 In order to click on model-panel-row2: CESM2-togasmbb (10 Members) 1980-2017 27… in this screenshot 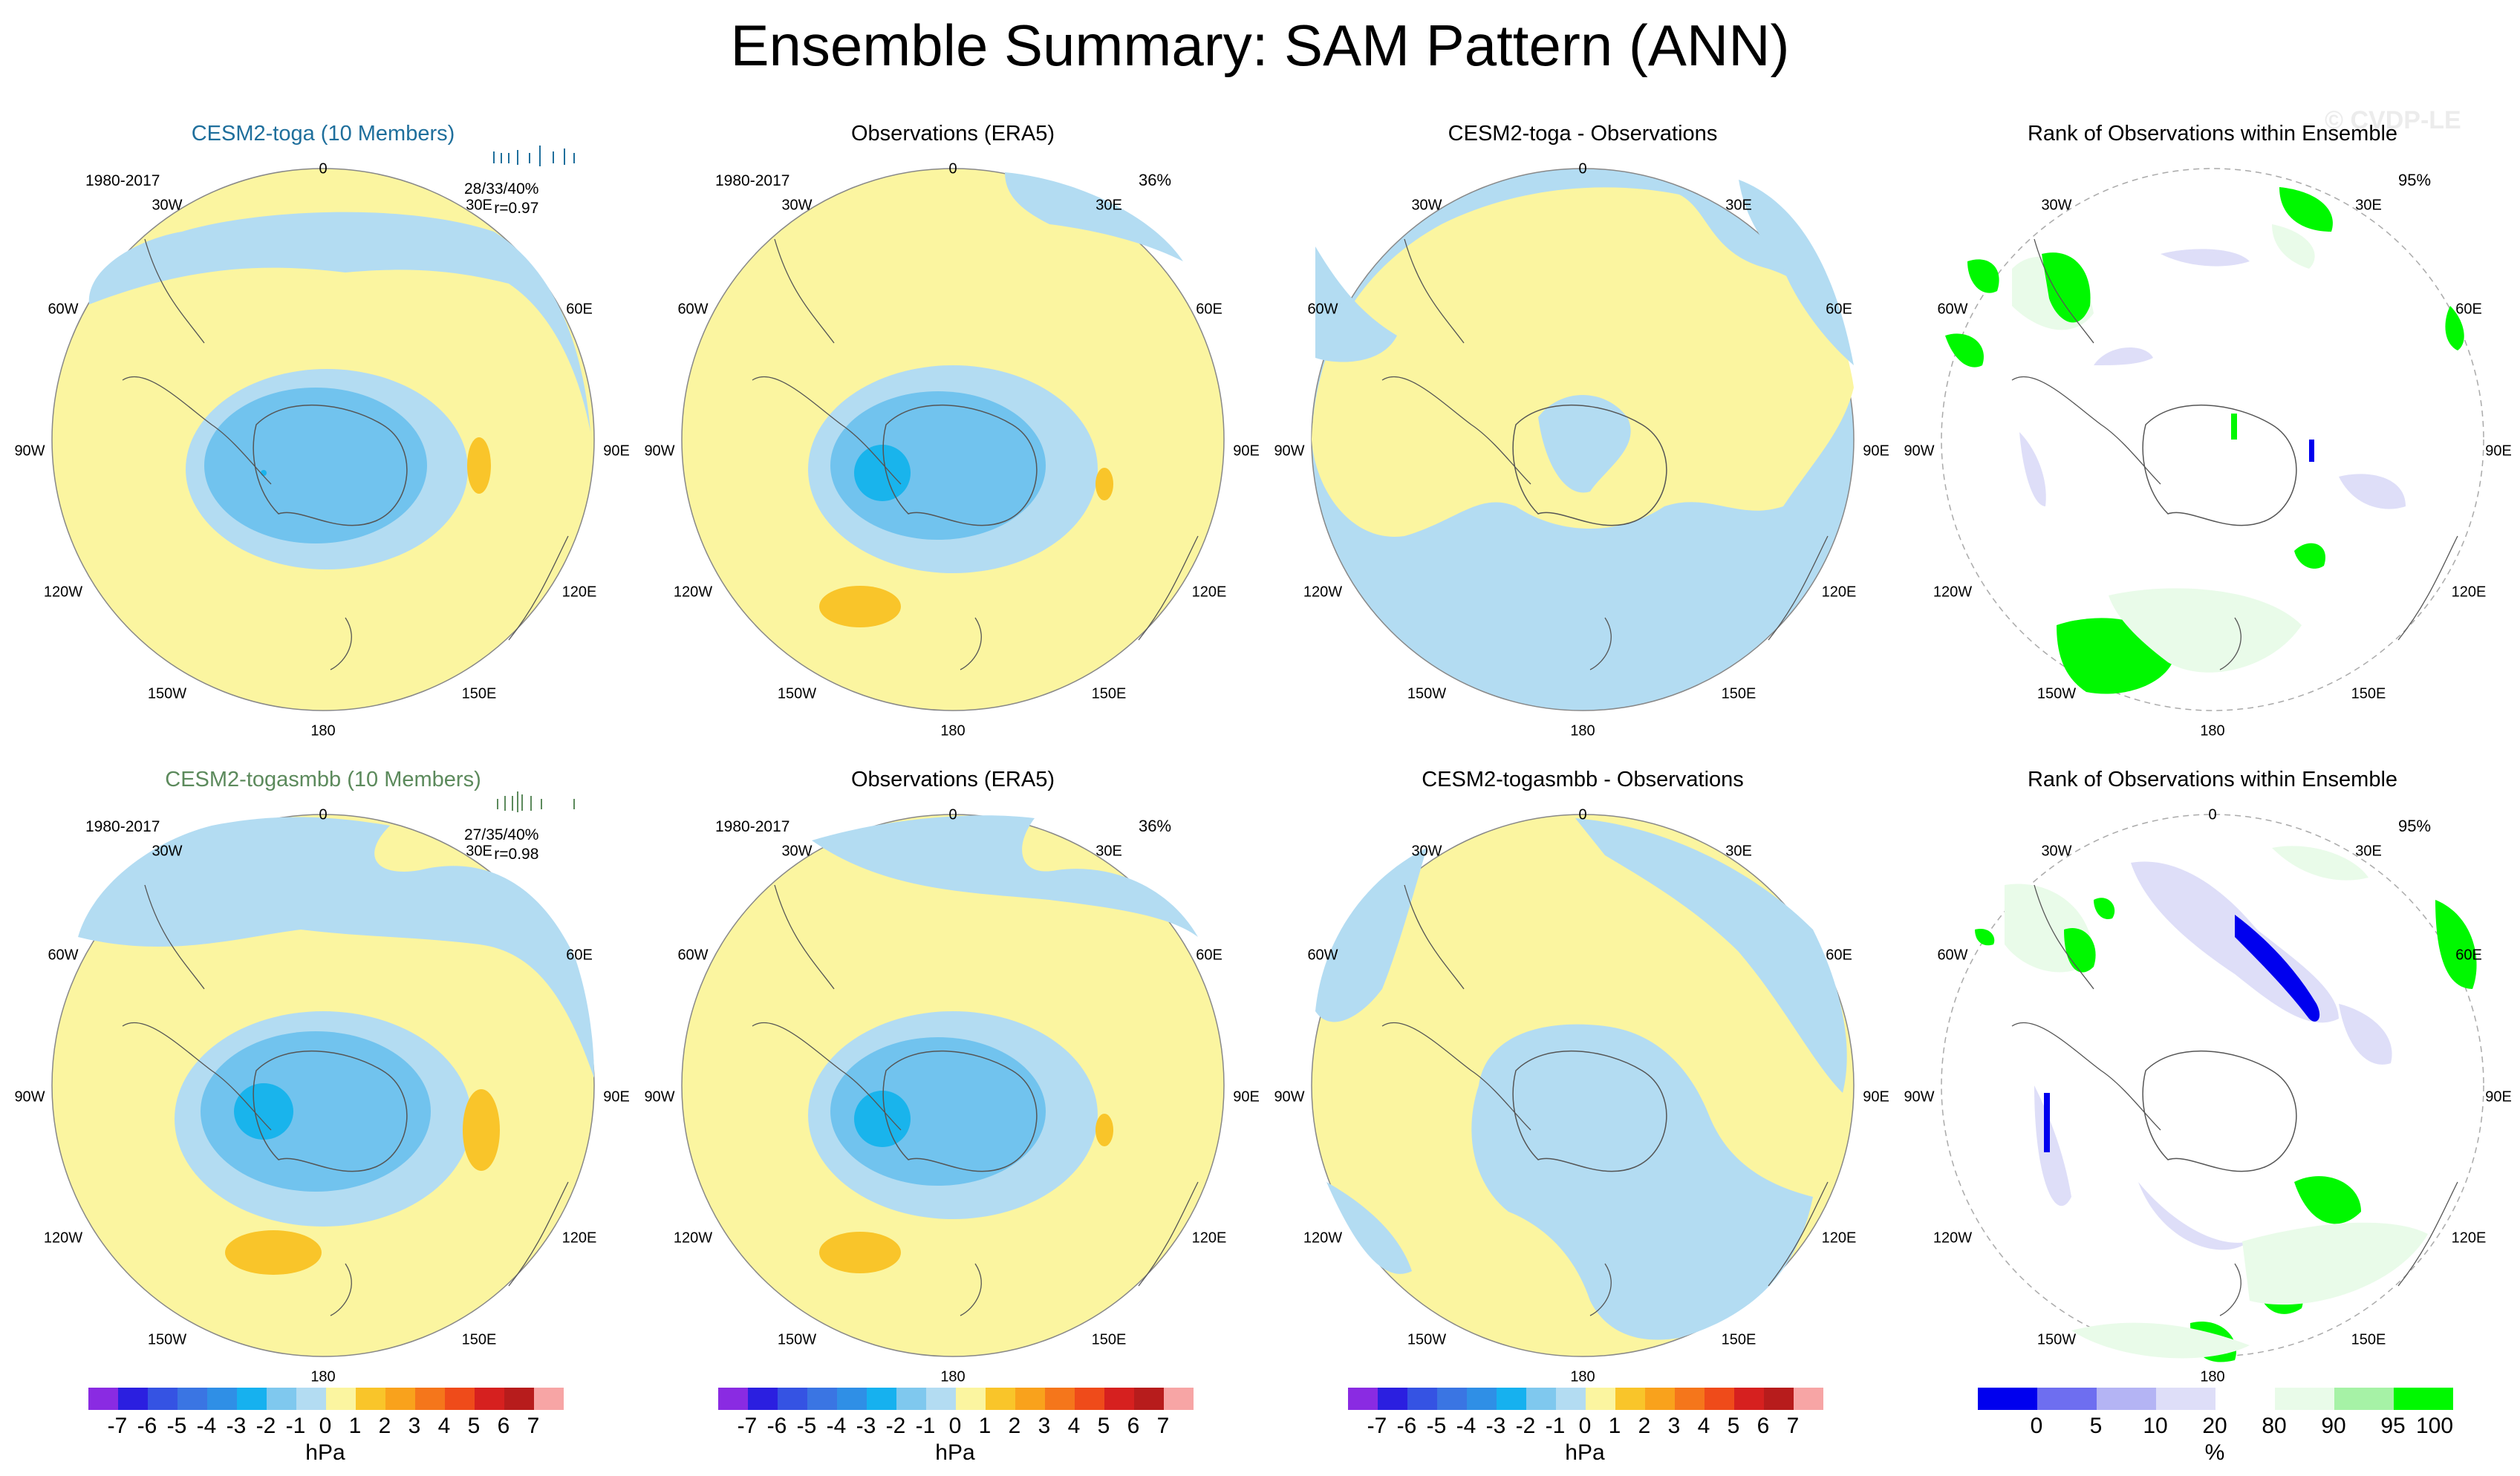, I will do `click(321, 1085)`.